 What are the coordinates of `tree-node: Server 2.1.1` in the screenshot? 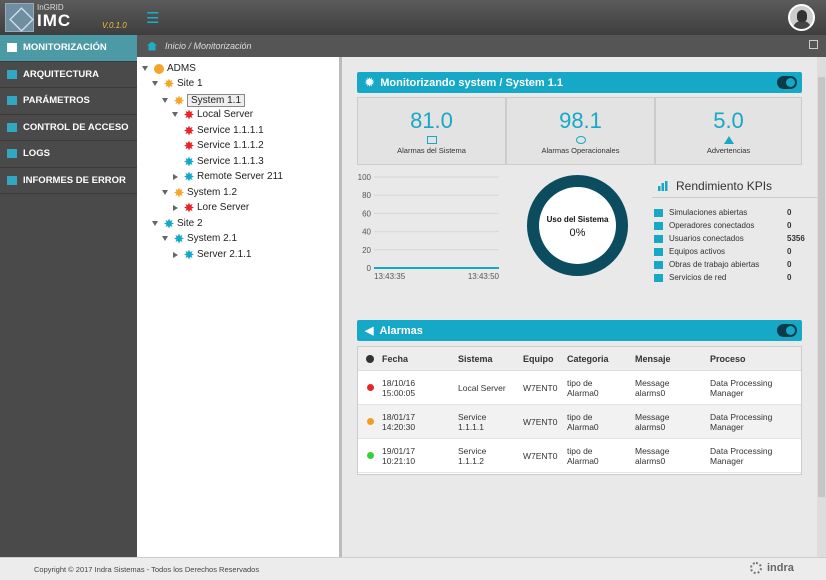 It's located at (211, 254).